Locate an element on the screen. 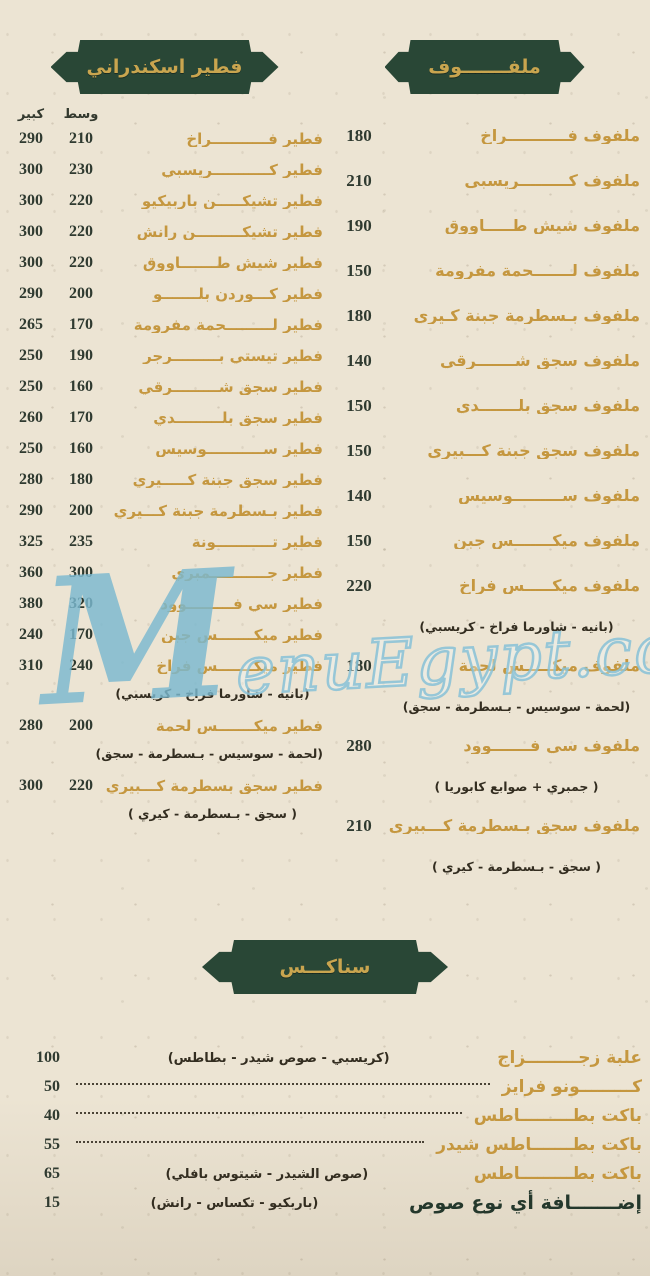 This screenshot has height=1276, width=650. menu-item-row: فطير ســـــــــــوسيس 160 250 is located at coordinates (164, 449).